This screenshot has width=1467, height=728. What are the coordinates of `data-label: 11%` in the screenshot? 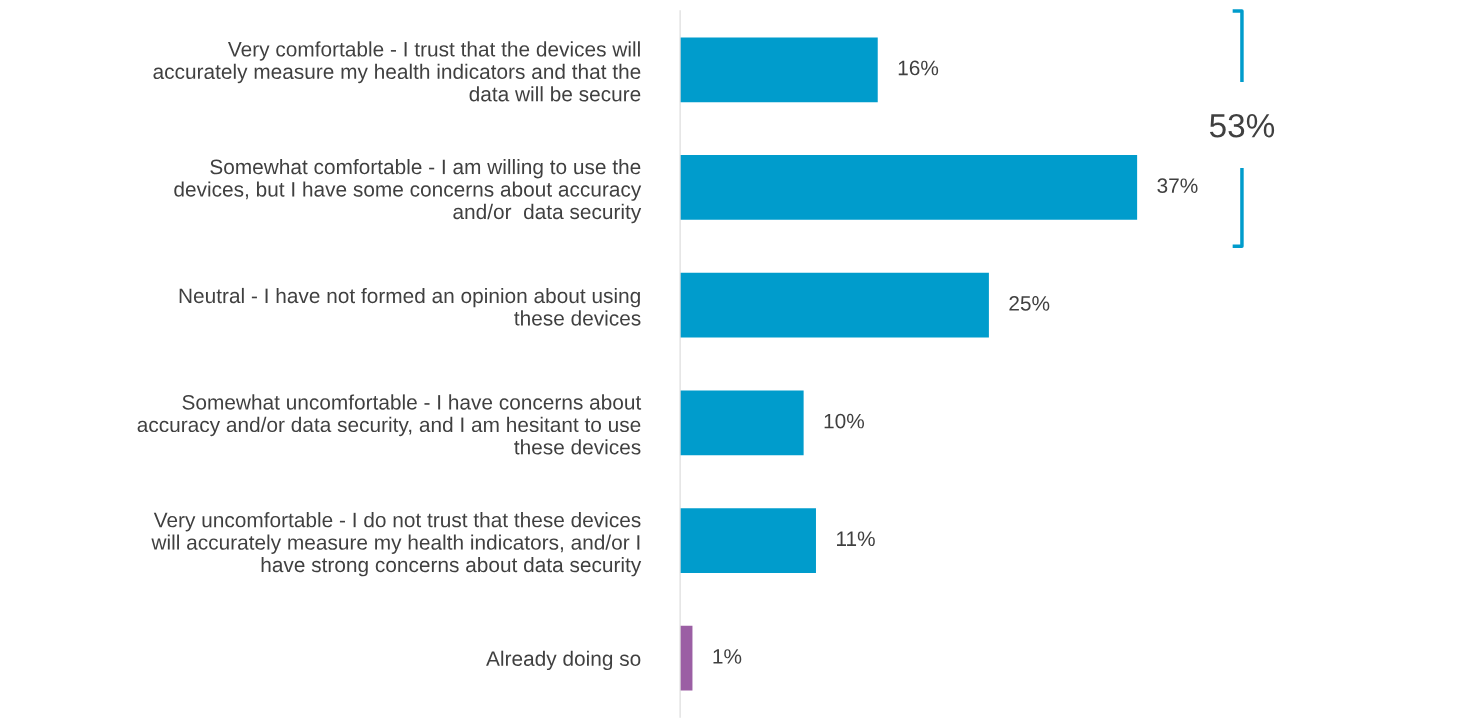 It's located at (856, 539).